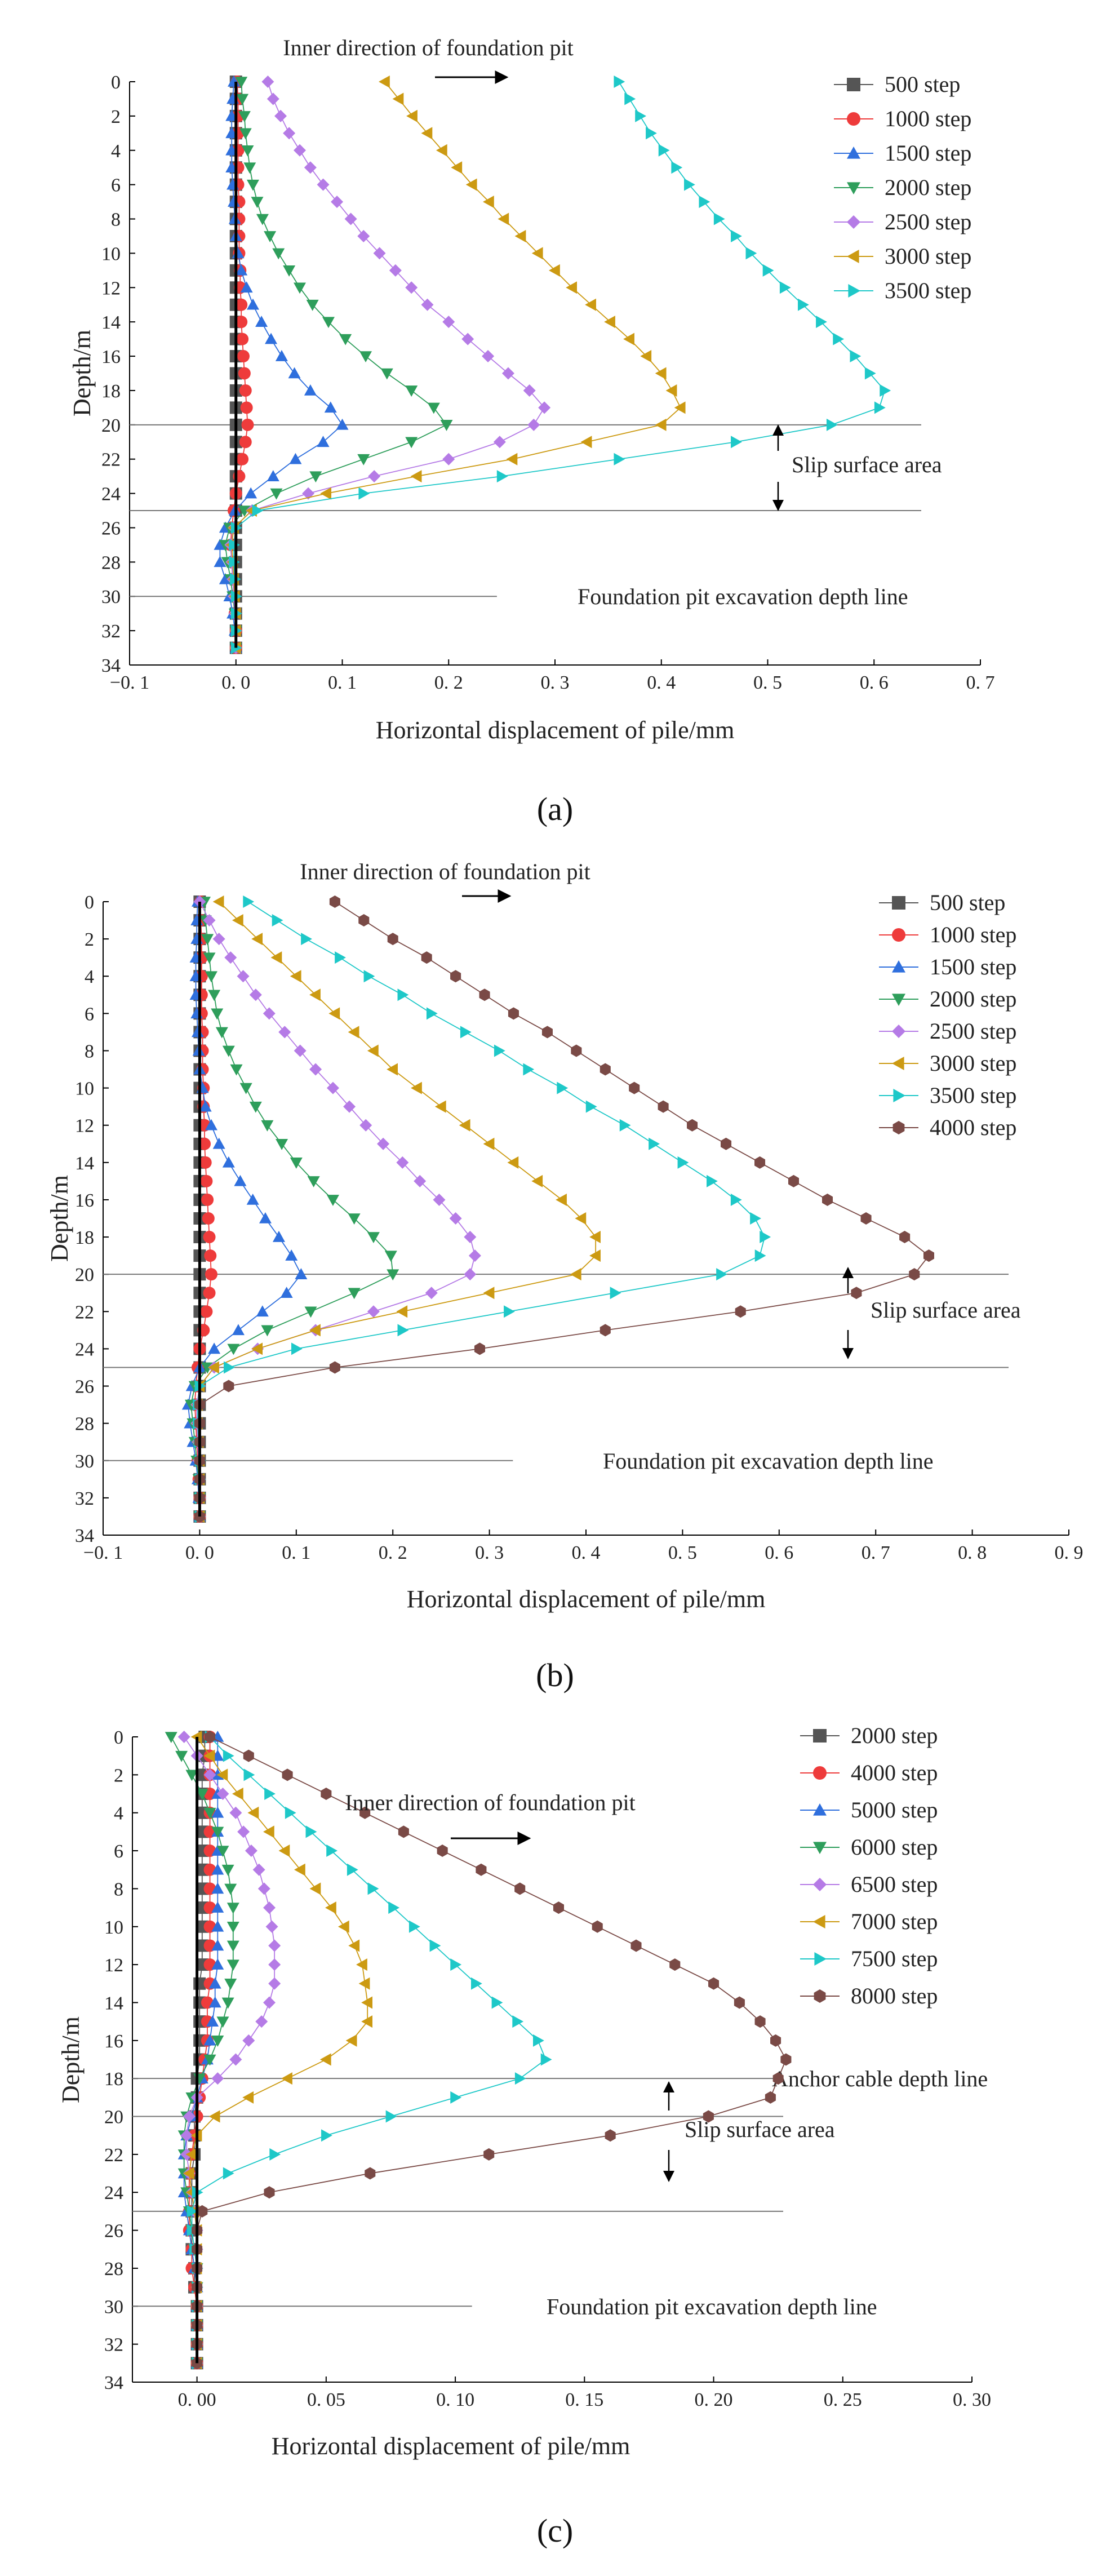 Image resolution: width=1119 pixels, height=2576 pixels. Describe the element at coordinates (210, 1775) in the screenshot. I see `data-point-6500-step` at that location.